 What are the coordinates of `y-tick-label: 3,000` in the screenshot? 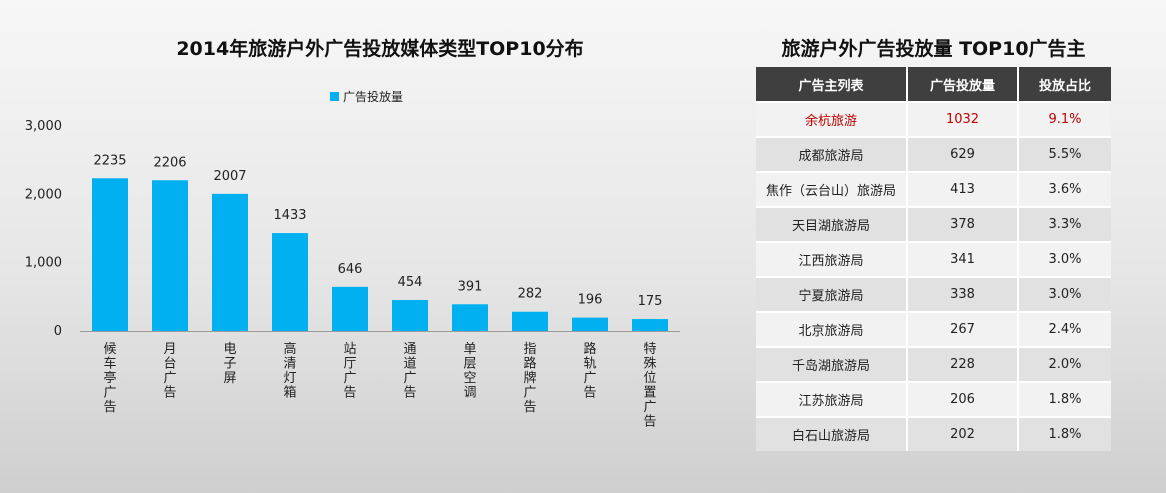 It's located at (43, 126).